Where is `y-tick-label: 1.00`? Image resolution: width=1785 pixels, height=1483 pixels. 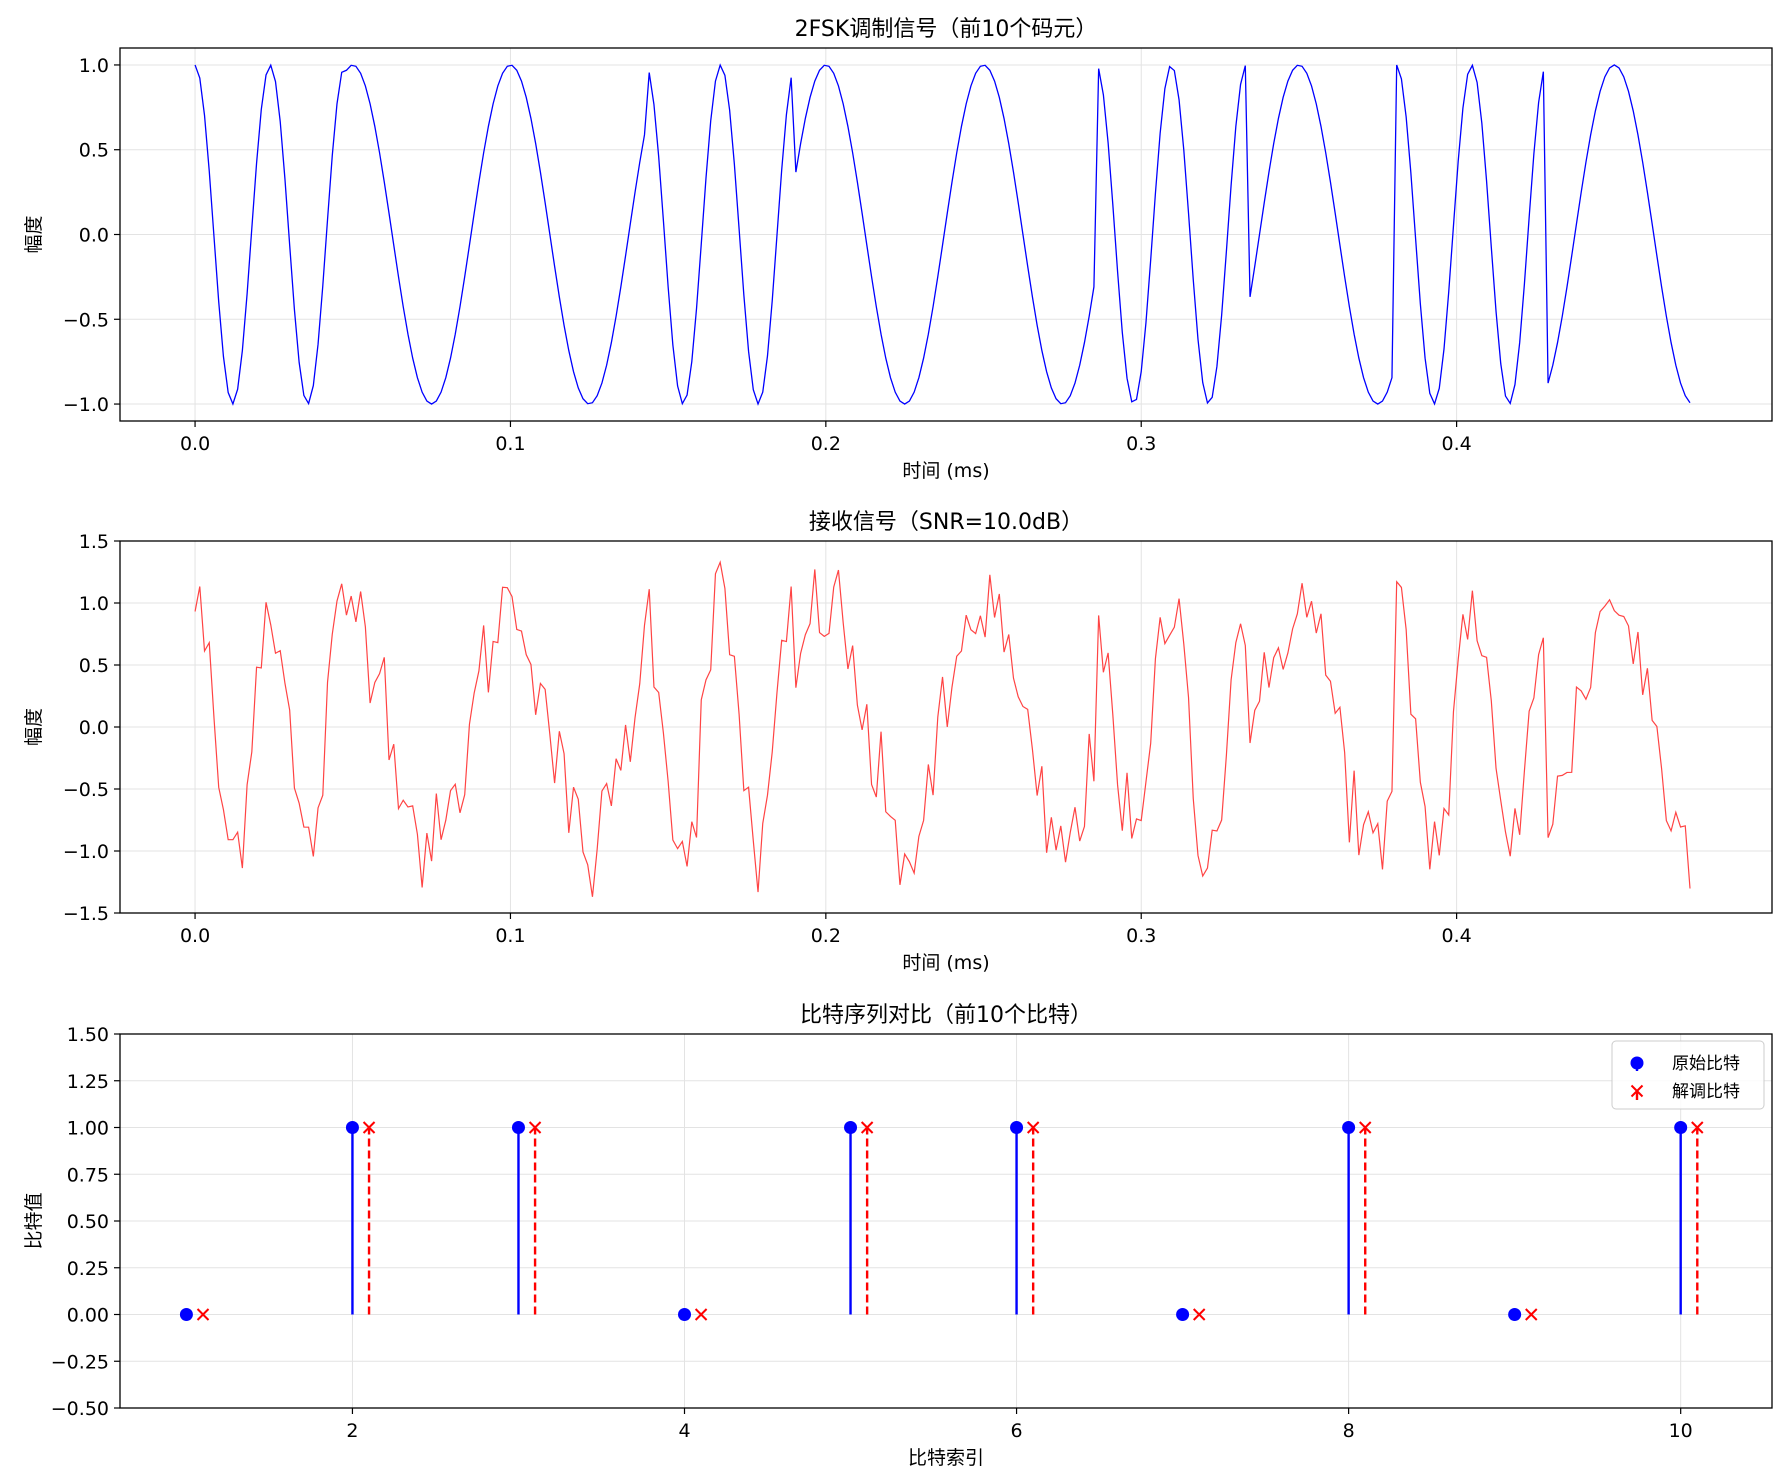 y-tick-label: 1.00 is located at coordinates (88, 1129).